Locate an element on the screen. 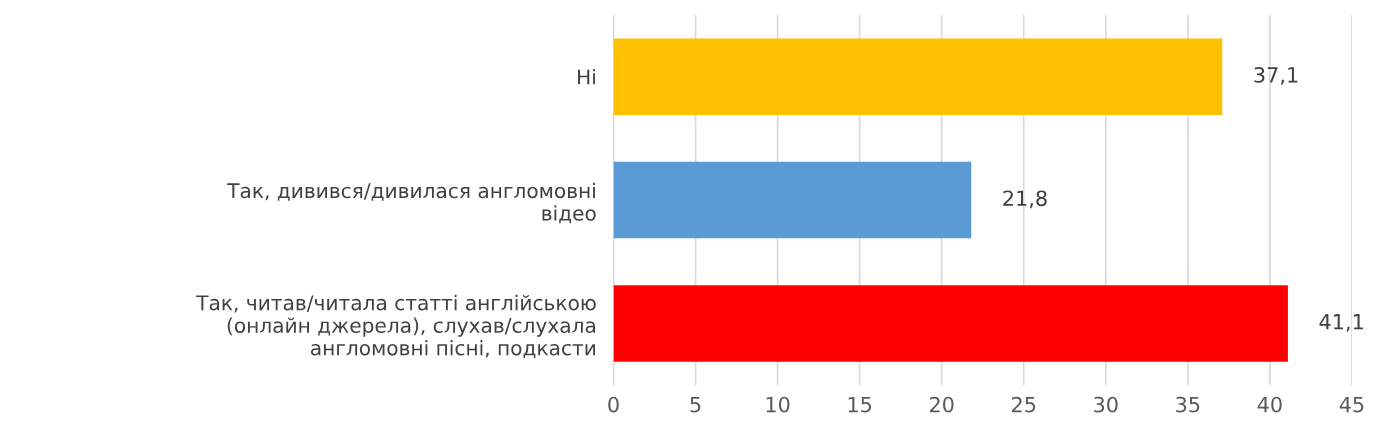  x-tick-label: 10 is located at coordinates (778, 404).